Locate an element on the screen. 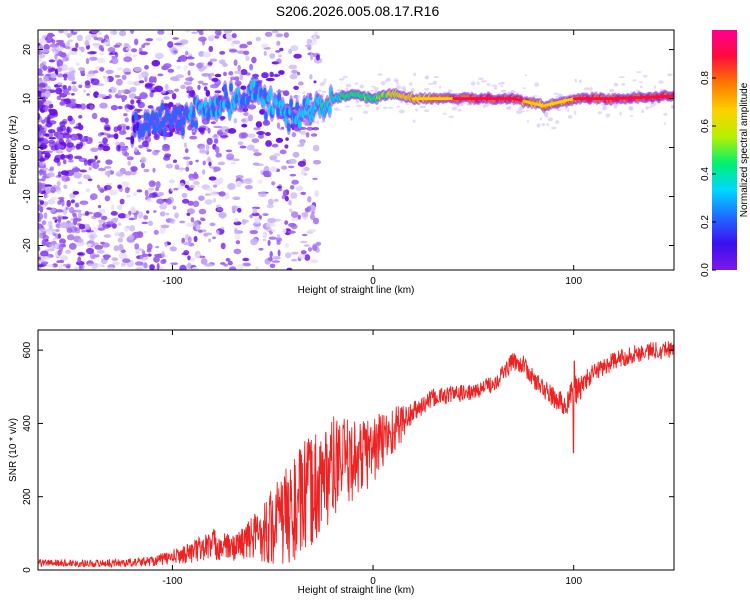 Image resolution: width=750 pixels, height=600 pixels. colorbar-tick-label: 0.6 is located at coordinates (705, 126).